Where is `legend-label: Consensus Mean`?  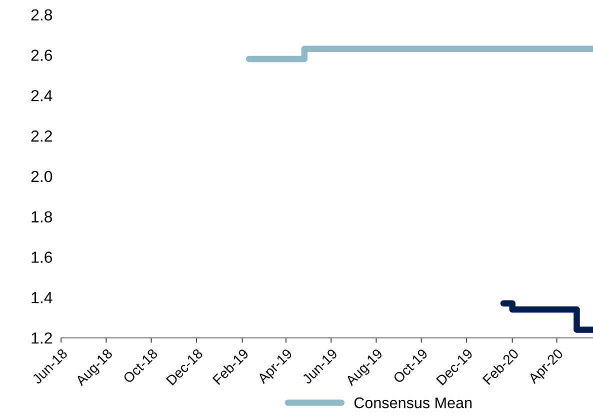
legend-label: Consensus Mean is located at coordinates (413, 402).